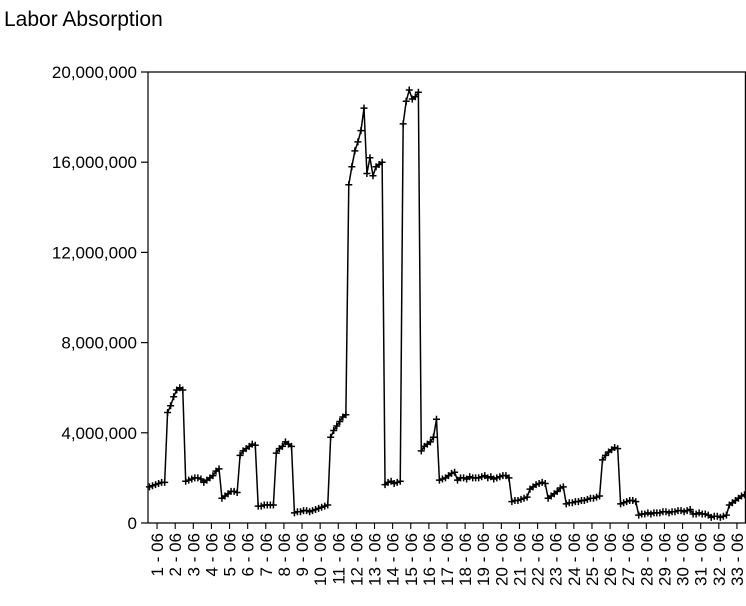  I want to click on x-tick-label: 24 - 06, so click(574, 559).